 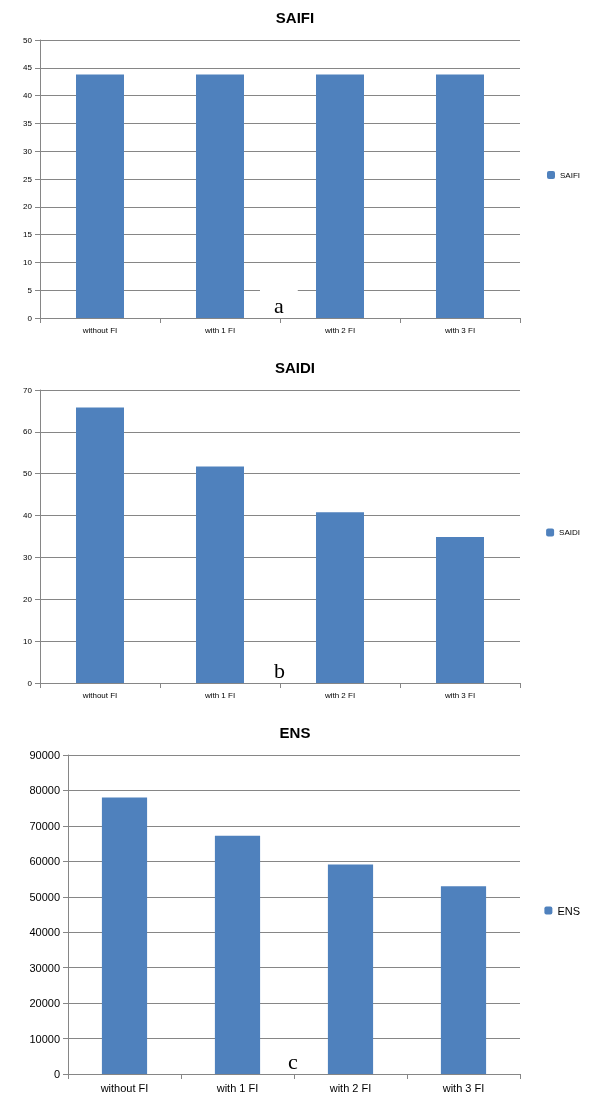 I want to click on y-tick-label: 30000, so click(x=44, y=967).